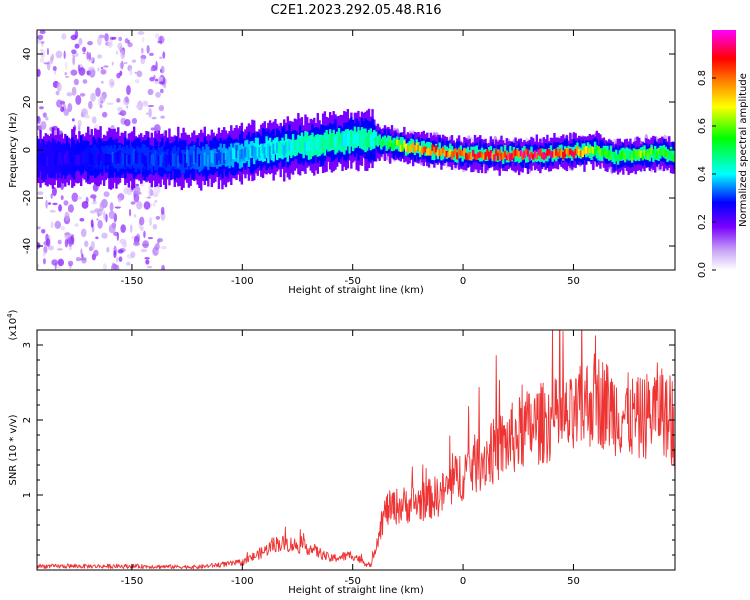  I want to click on snr-xlabel: Height of straight line (km), so click(356, 590).